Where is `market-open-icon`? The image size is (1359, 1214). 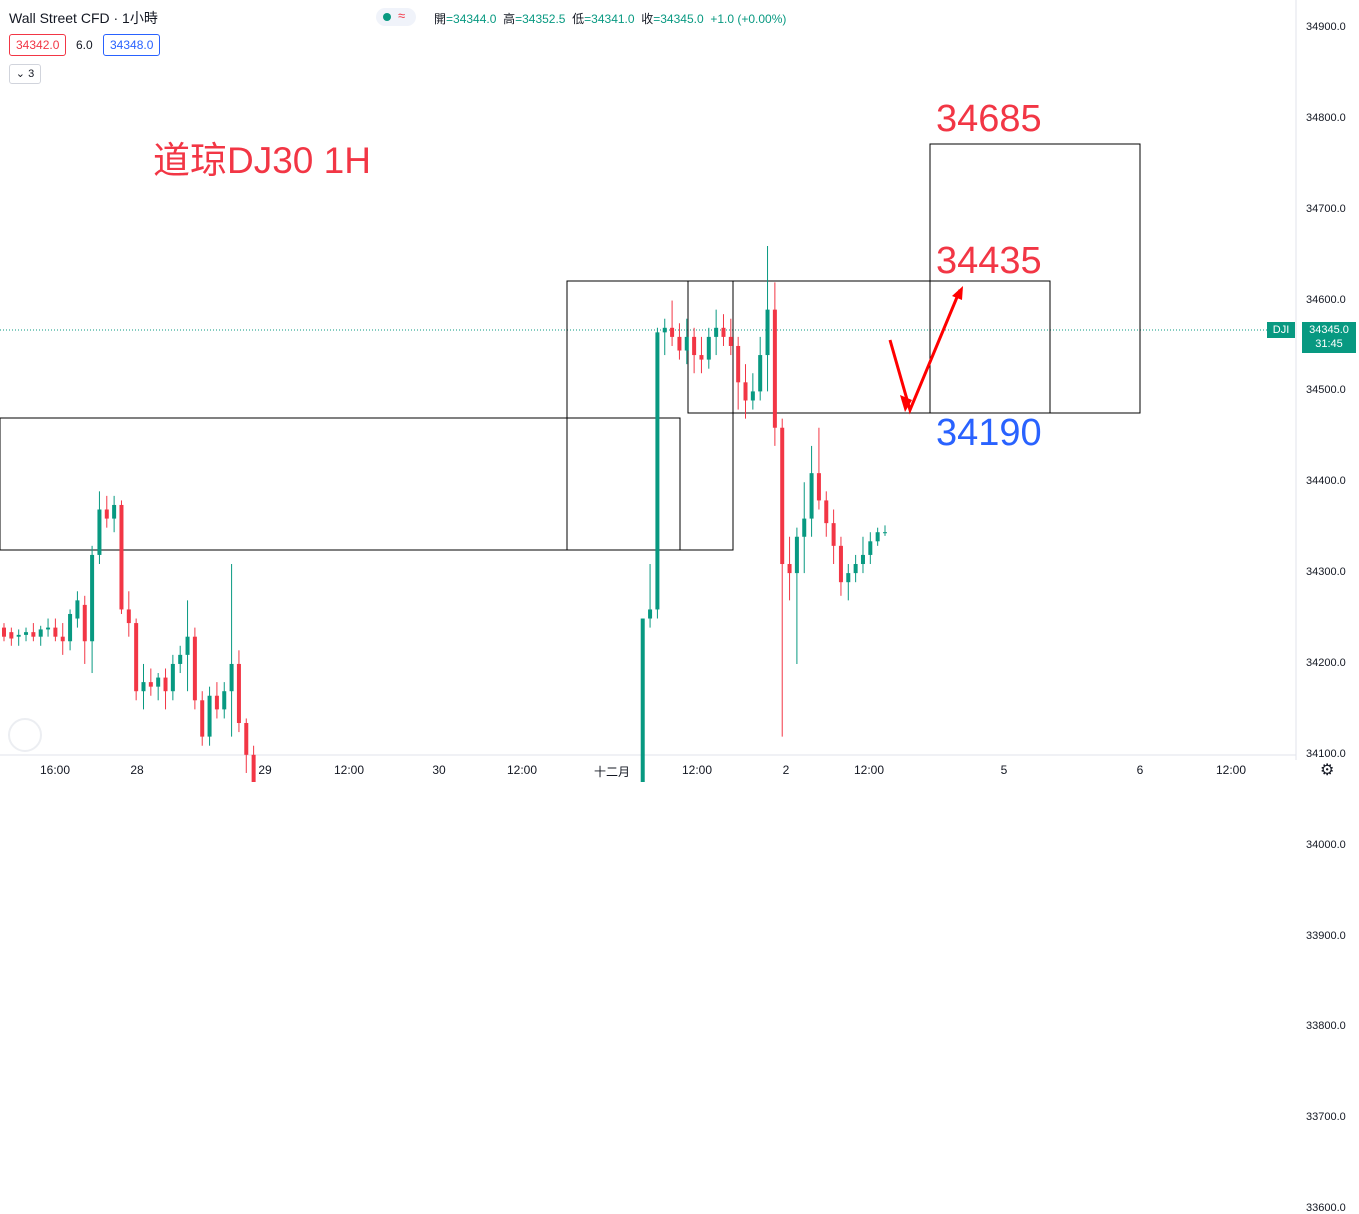 market-open-icon is located at coordinates (387, 17).